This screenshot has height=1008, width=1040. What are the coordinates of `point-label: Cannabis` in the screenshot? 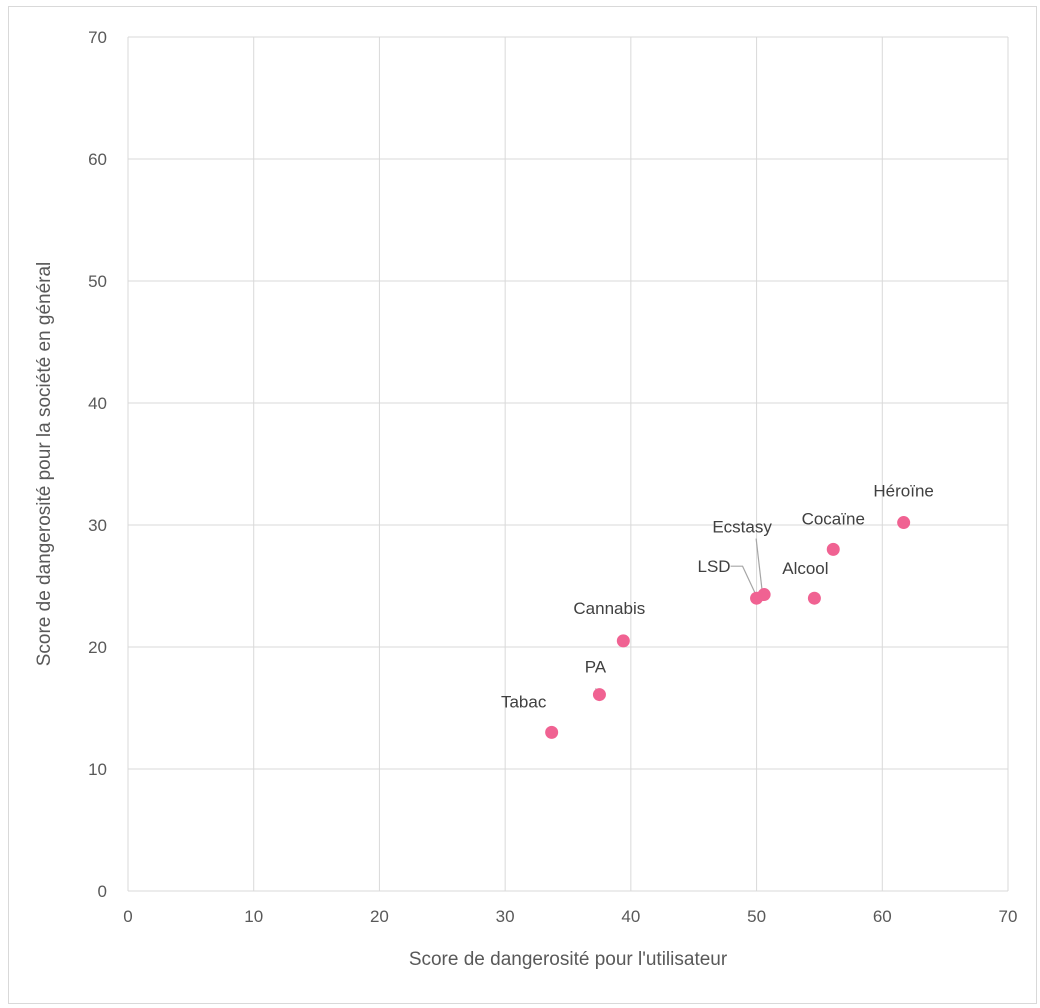 It's located at (609, 608).